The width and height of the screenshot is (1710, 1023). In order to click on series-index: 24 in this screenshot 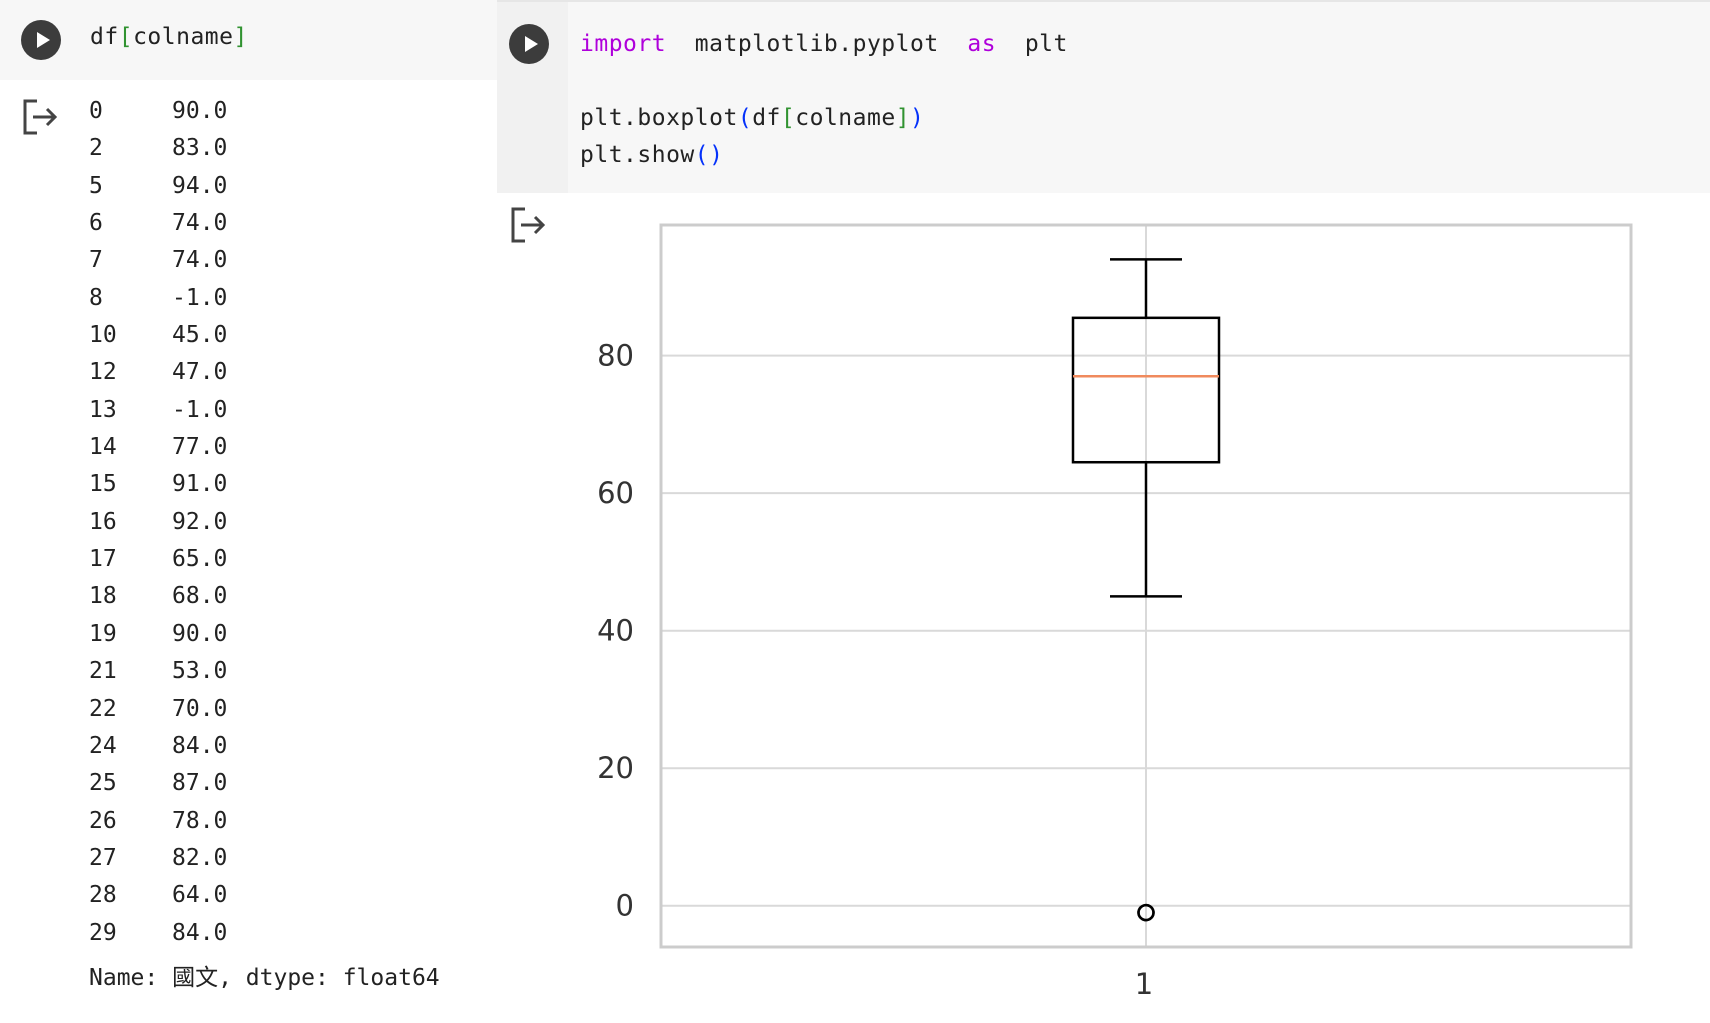, I will do `click(103, 745)`.